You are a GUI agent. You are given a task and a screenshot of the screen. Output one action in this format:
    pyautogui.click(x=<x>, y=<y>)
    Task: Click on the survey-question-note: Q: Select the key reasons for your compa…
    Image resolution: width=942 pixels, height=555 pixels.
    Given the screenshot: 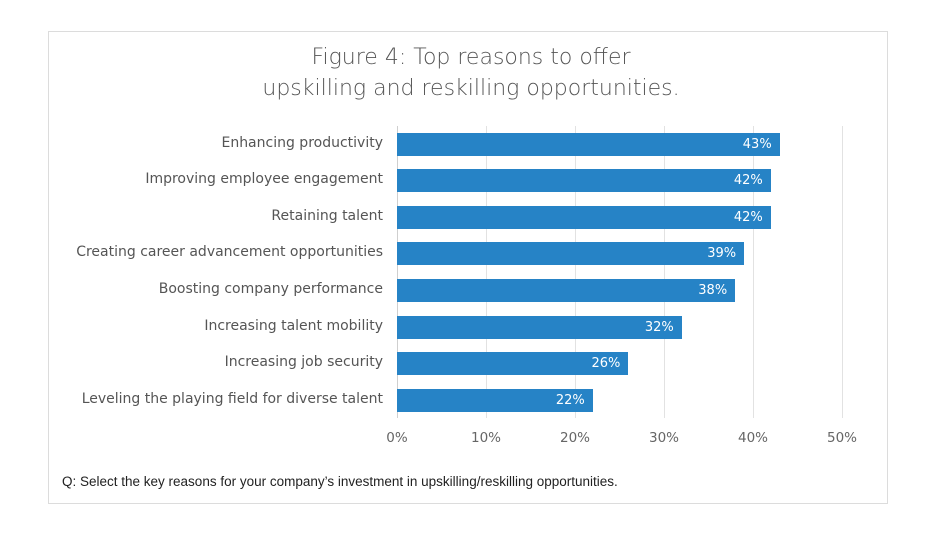 What is the action you would take?
    pyautogui.click(x=340, y=481)
    